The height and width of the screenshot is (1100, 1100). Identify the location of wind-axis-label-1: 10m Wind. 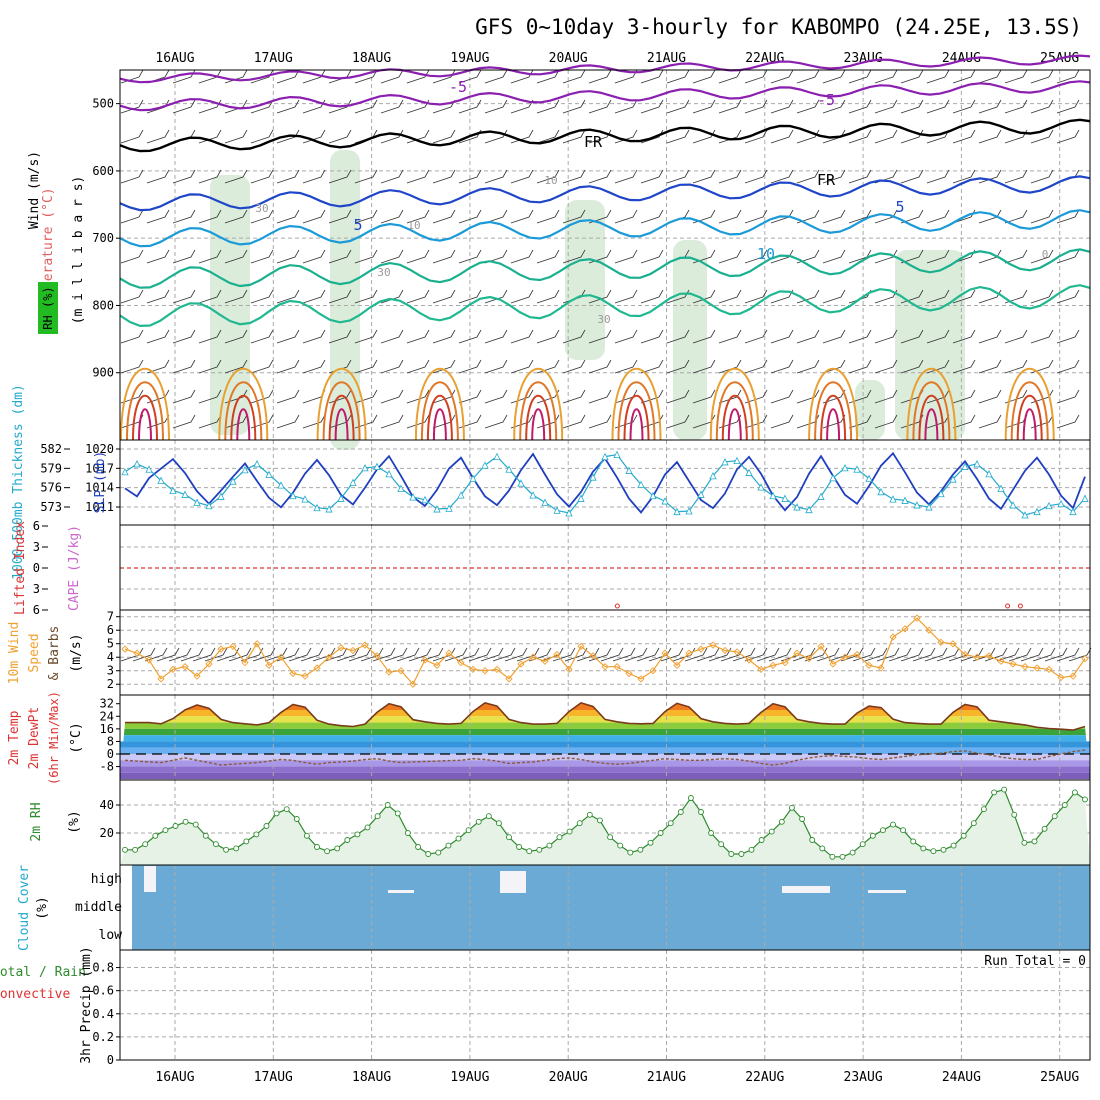
(14, 653).